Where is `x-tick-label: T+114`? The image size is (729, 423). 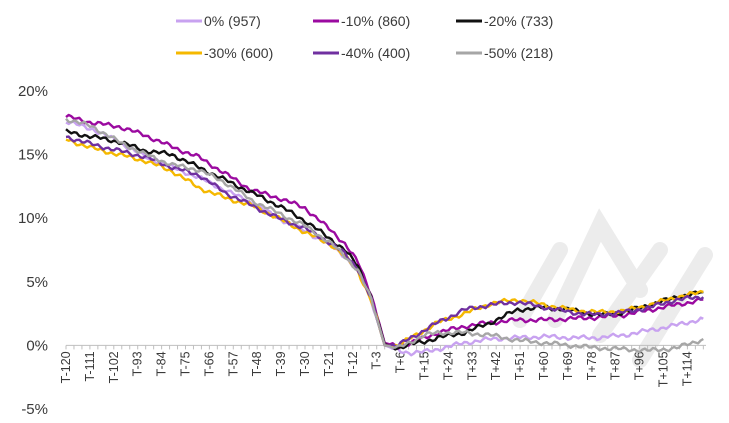
x-tick-label: T+114 is located at coordinates (687, 368).